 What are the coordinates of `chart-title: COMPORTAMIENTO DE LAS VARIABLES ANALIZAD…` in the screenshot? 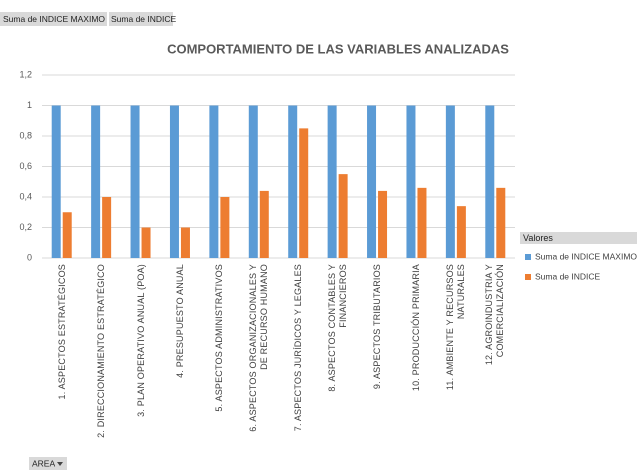 It's located at (338, 48).